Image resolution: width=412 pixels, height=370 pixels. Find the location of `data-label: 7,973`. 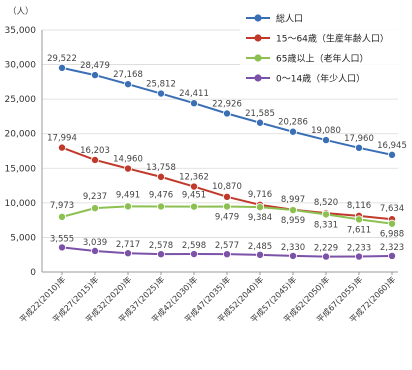

data-label: 7,973 is located at coordinates (62, 206).